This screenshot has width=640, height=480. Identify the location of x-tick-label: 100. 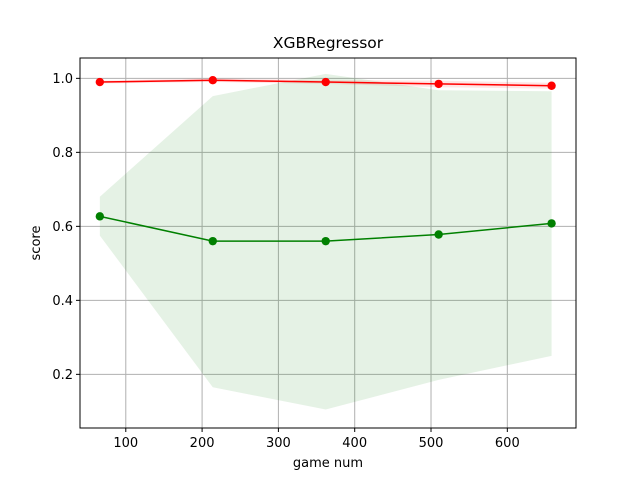
(125, 443).